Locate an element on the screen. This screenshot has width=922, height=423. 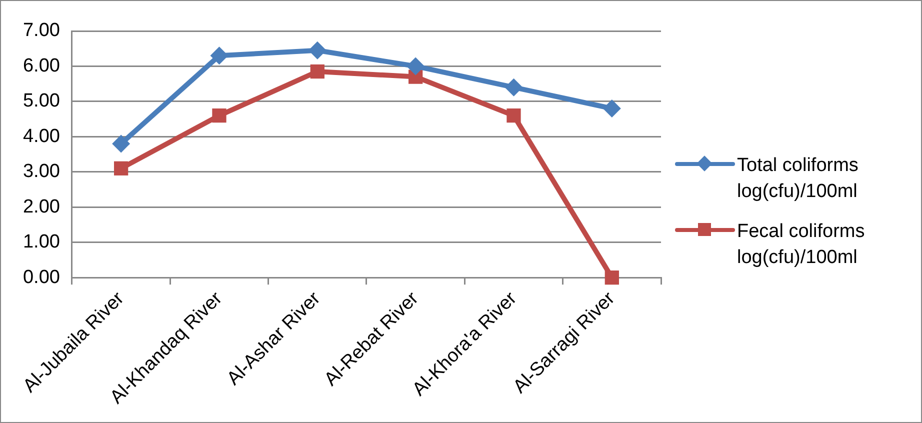
y-tick-label: 1.00 is located at coordinates (41, 242).